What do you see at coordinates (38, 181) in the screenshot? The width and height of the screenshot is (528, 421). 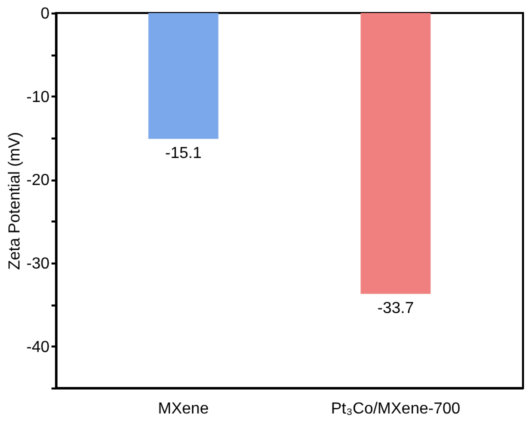 I see `y-tick-label: -20` at bounding box center [38, 181].